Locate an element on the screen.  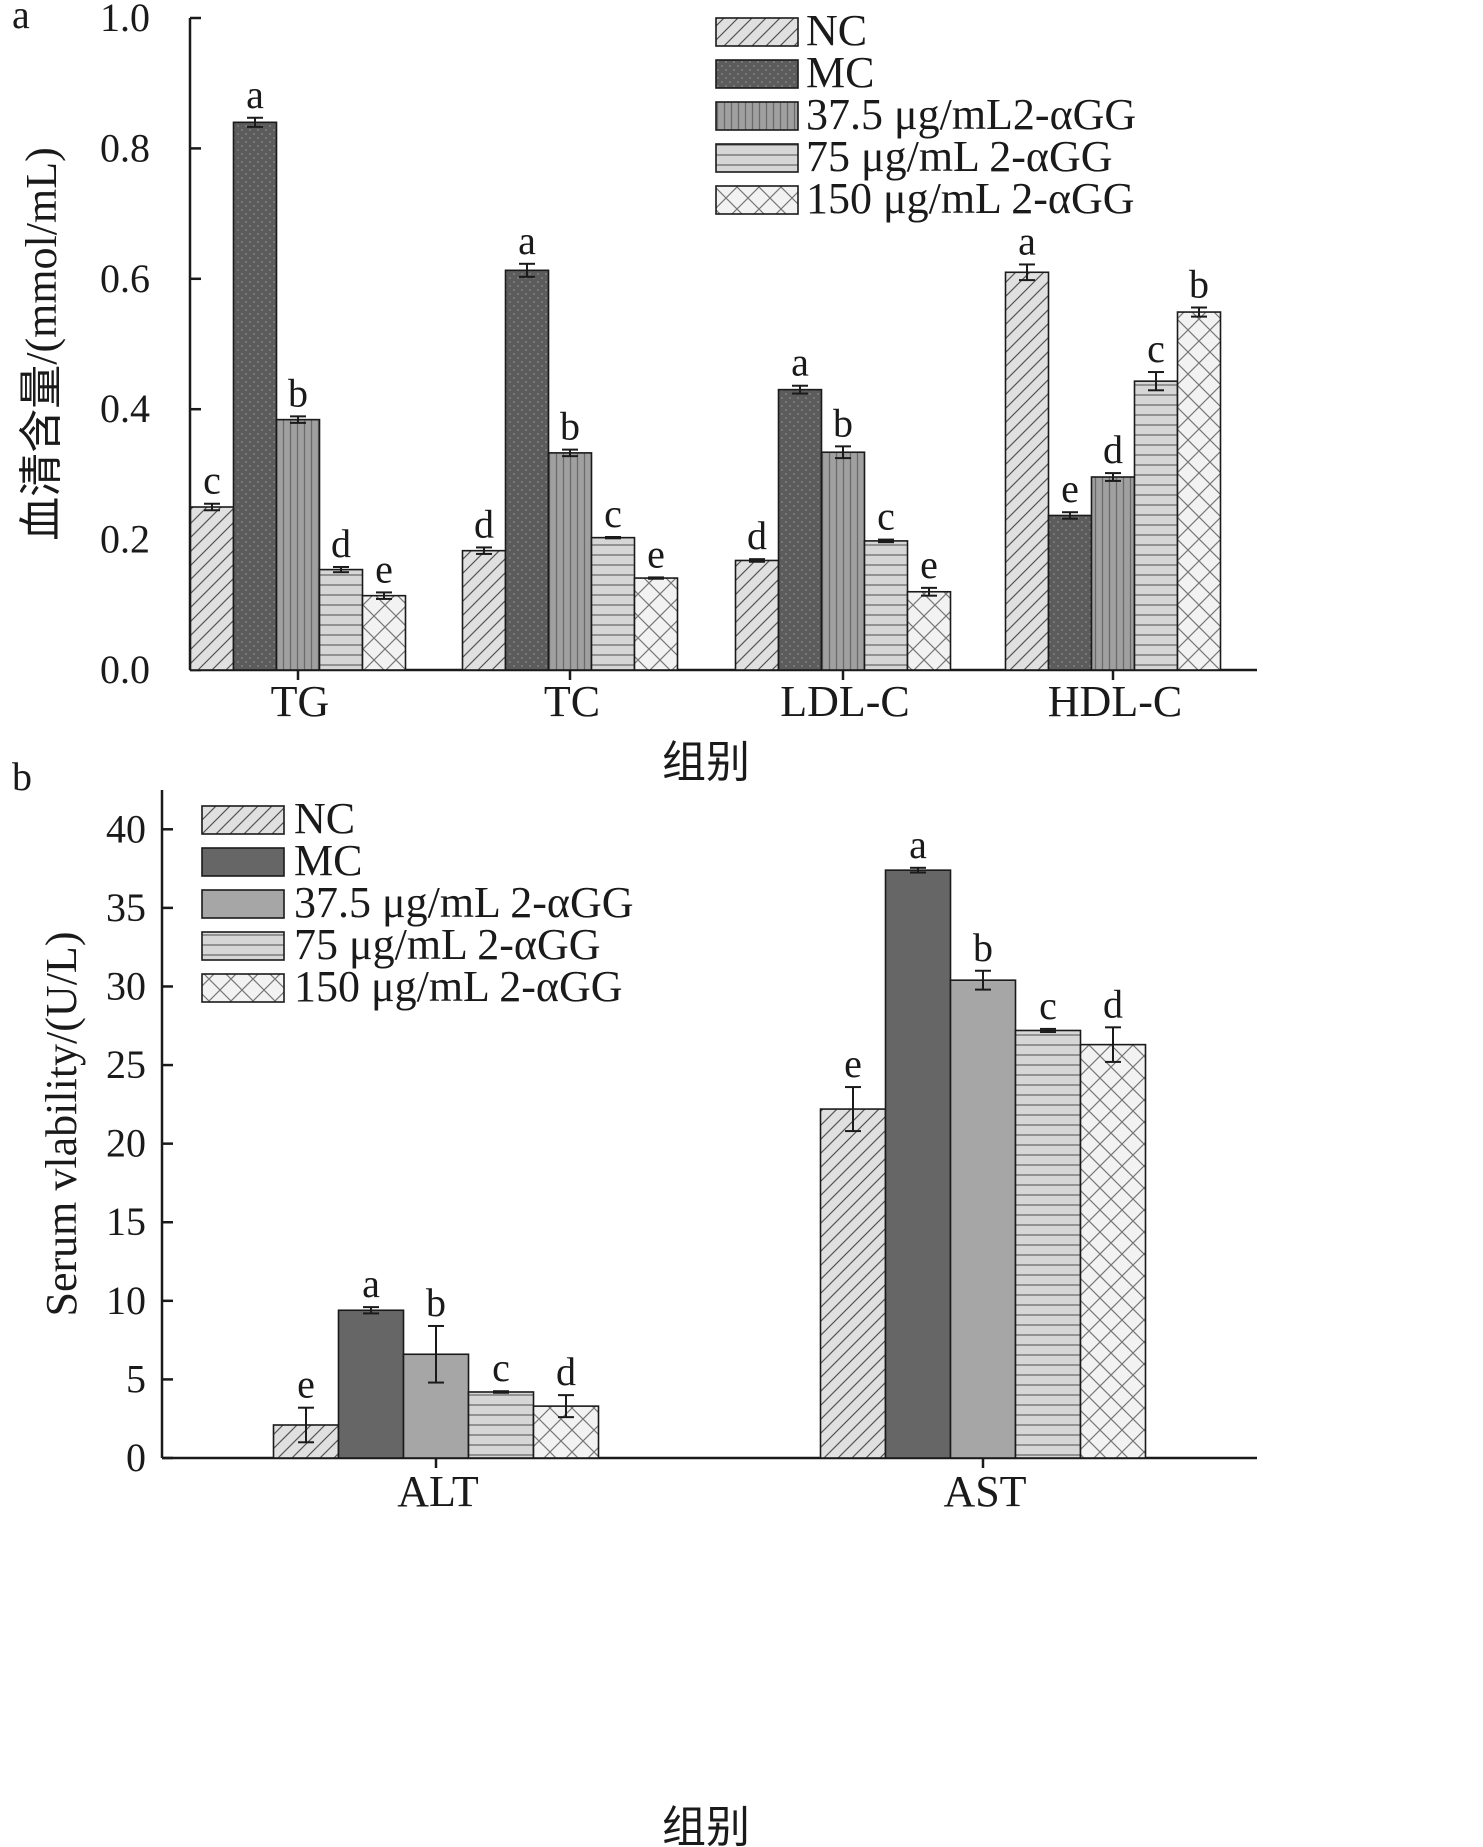
x-category-label: LDL-C is located at coordinates (845, 701).